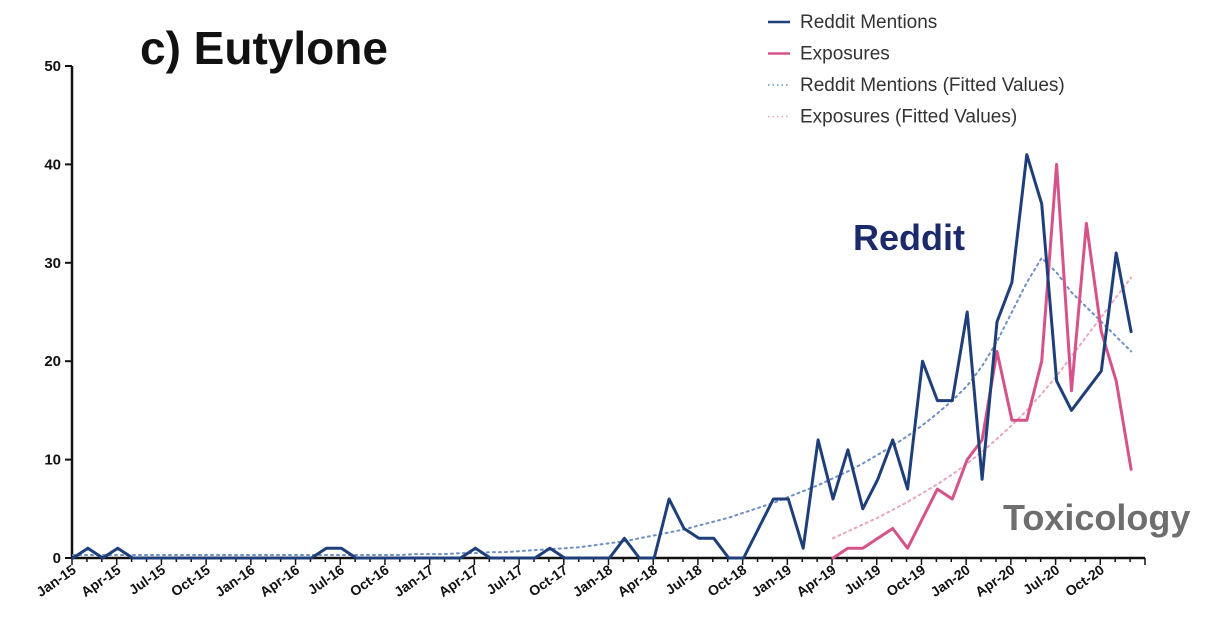  I want to click on x-tick-label: Jan-16, so click(235, 580).